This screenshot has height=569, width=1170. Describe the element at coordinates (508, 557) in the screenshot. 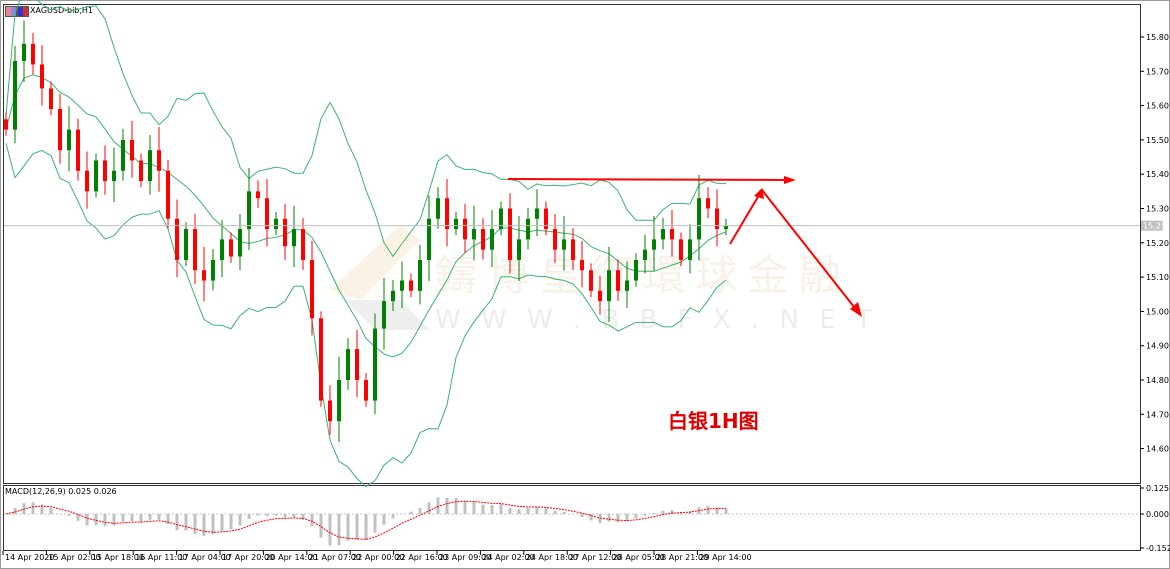

I see `x-tick-label: 24 Apr 02:00` at that location.